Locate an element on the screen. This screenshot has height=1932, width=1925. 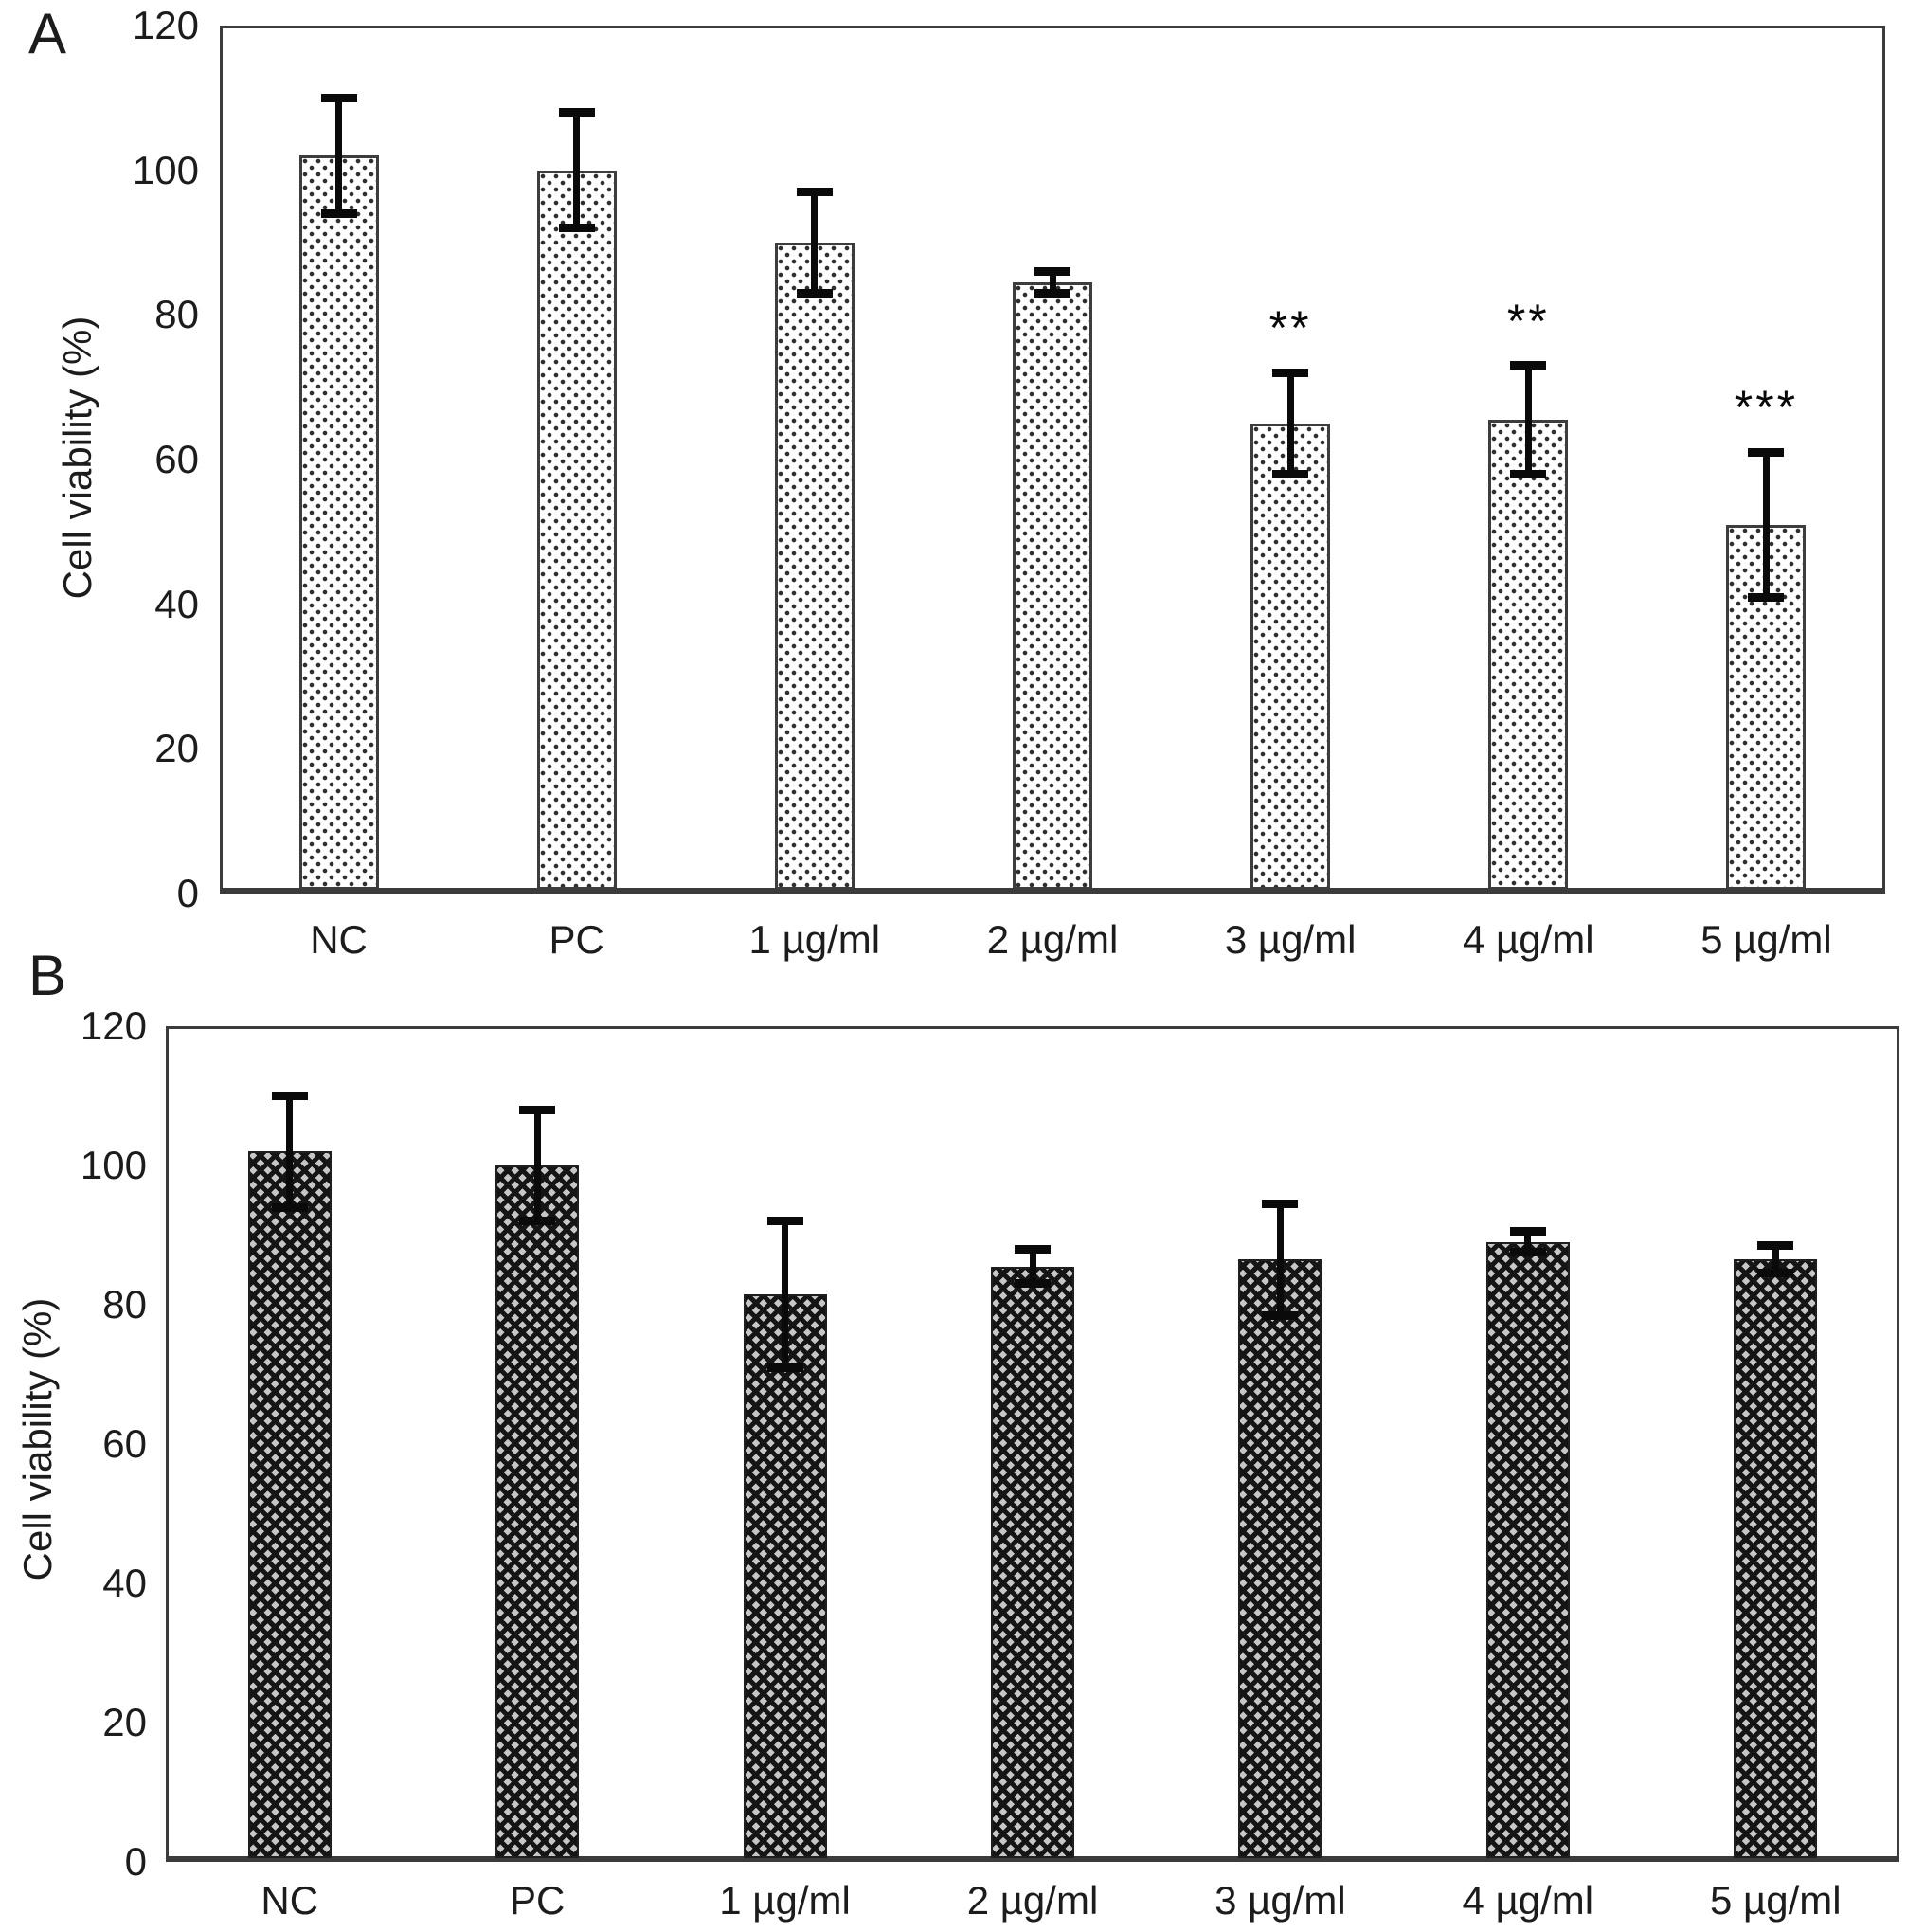
bar-5 µg/ml is located at coordinates (1776, 1558).